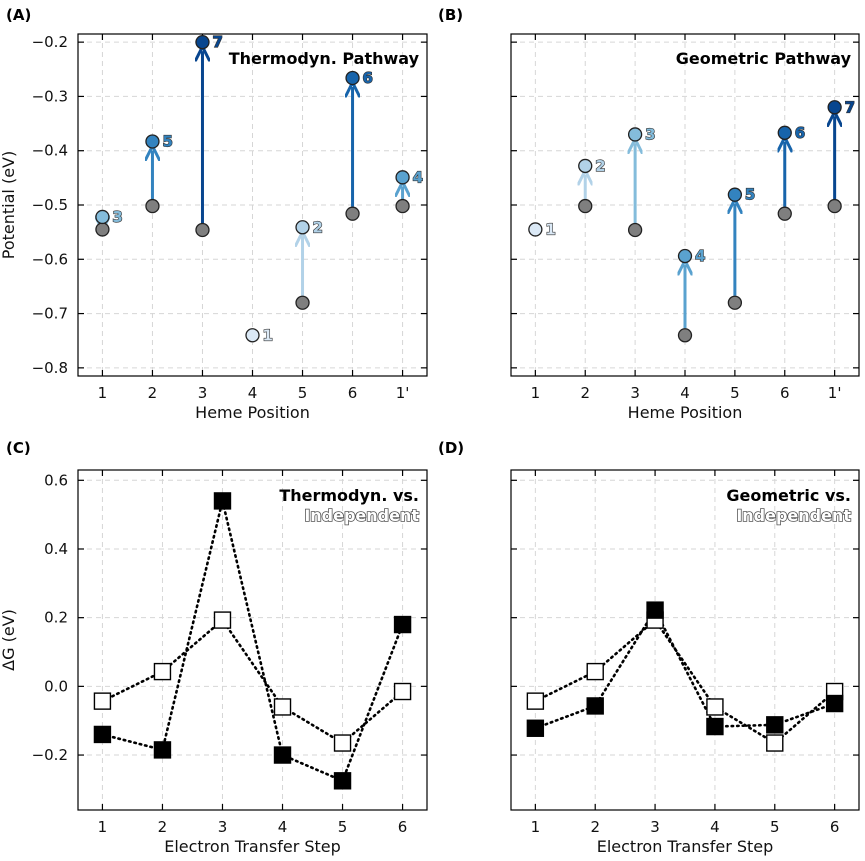  I want to click on y-axis-label: ΔG (eV), so click(9, 640).